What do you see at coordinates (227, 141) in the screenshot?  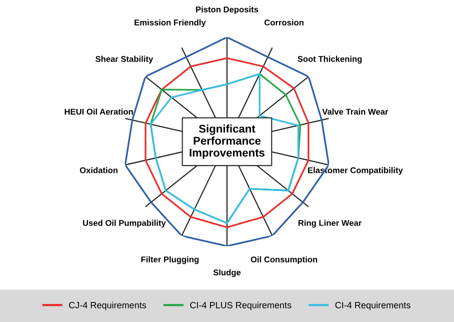 I see `text: Significant Performance Improvements` at bounding box center [227, 141].